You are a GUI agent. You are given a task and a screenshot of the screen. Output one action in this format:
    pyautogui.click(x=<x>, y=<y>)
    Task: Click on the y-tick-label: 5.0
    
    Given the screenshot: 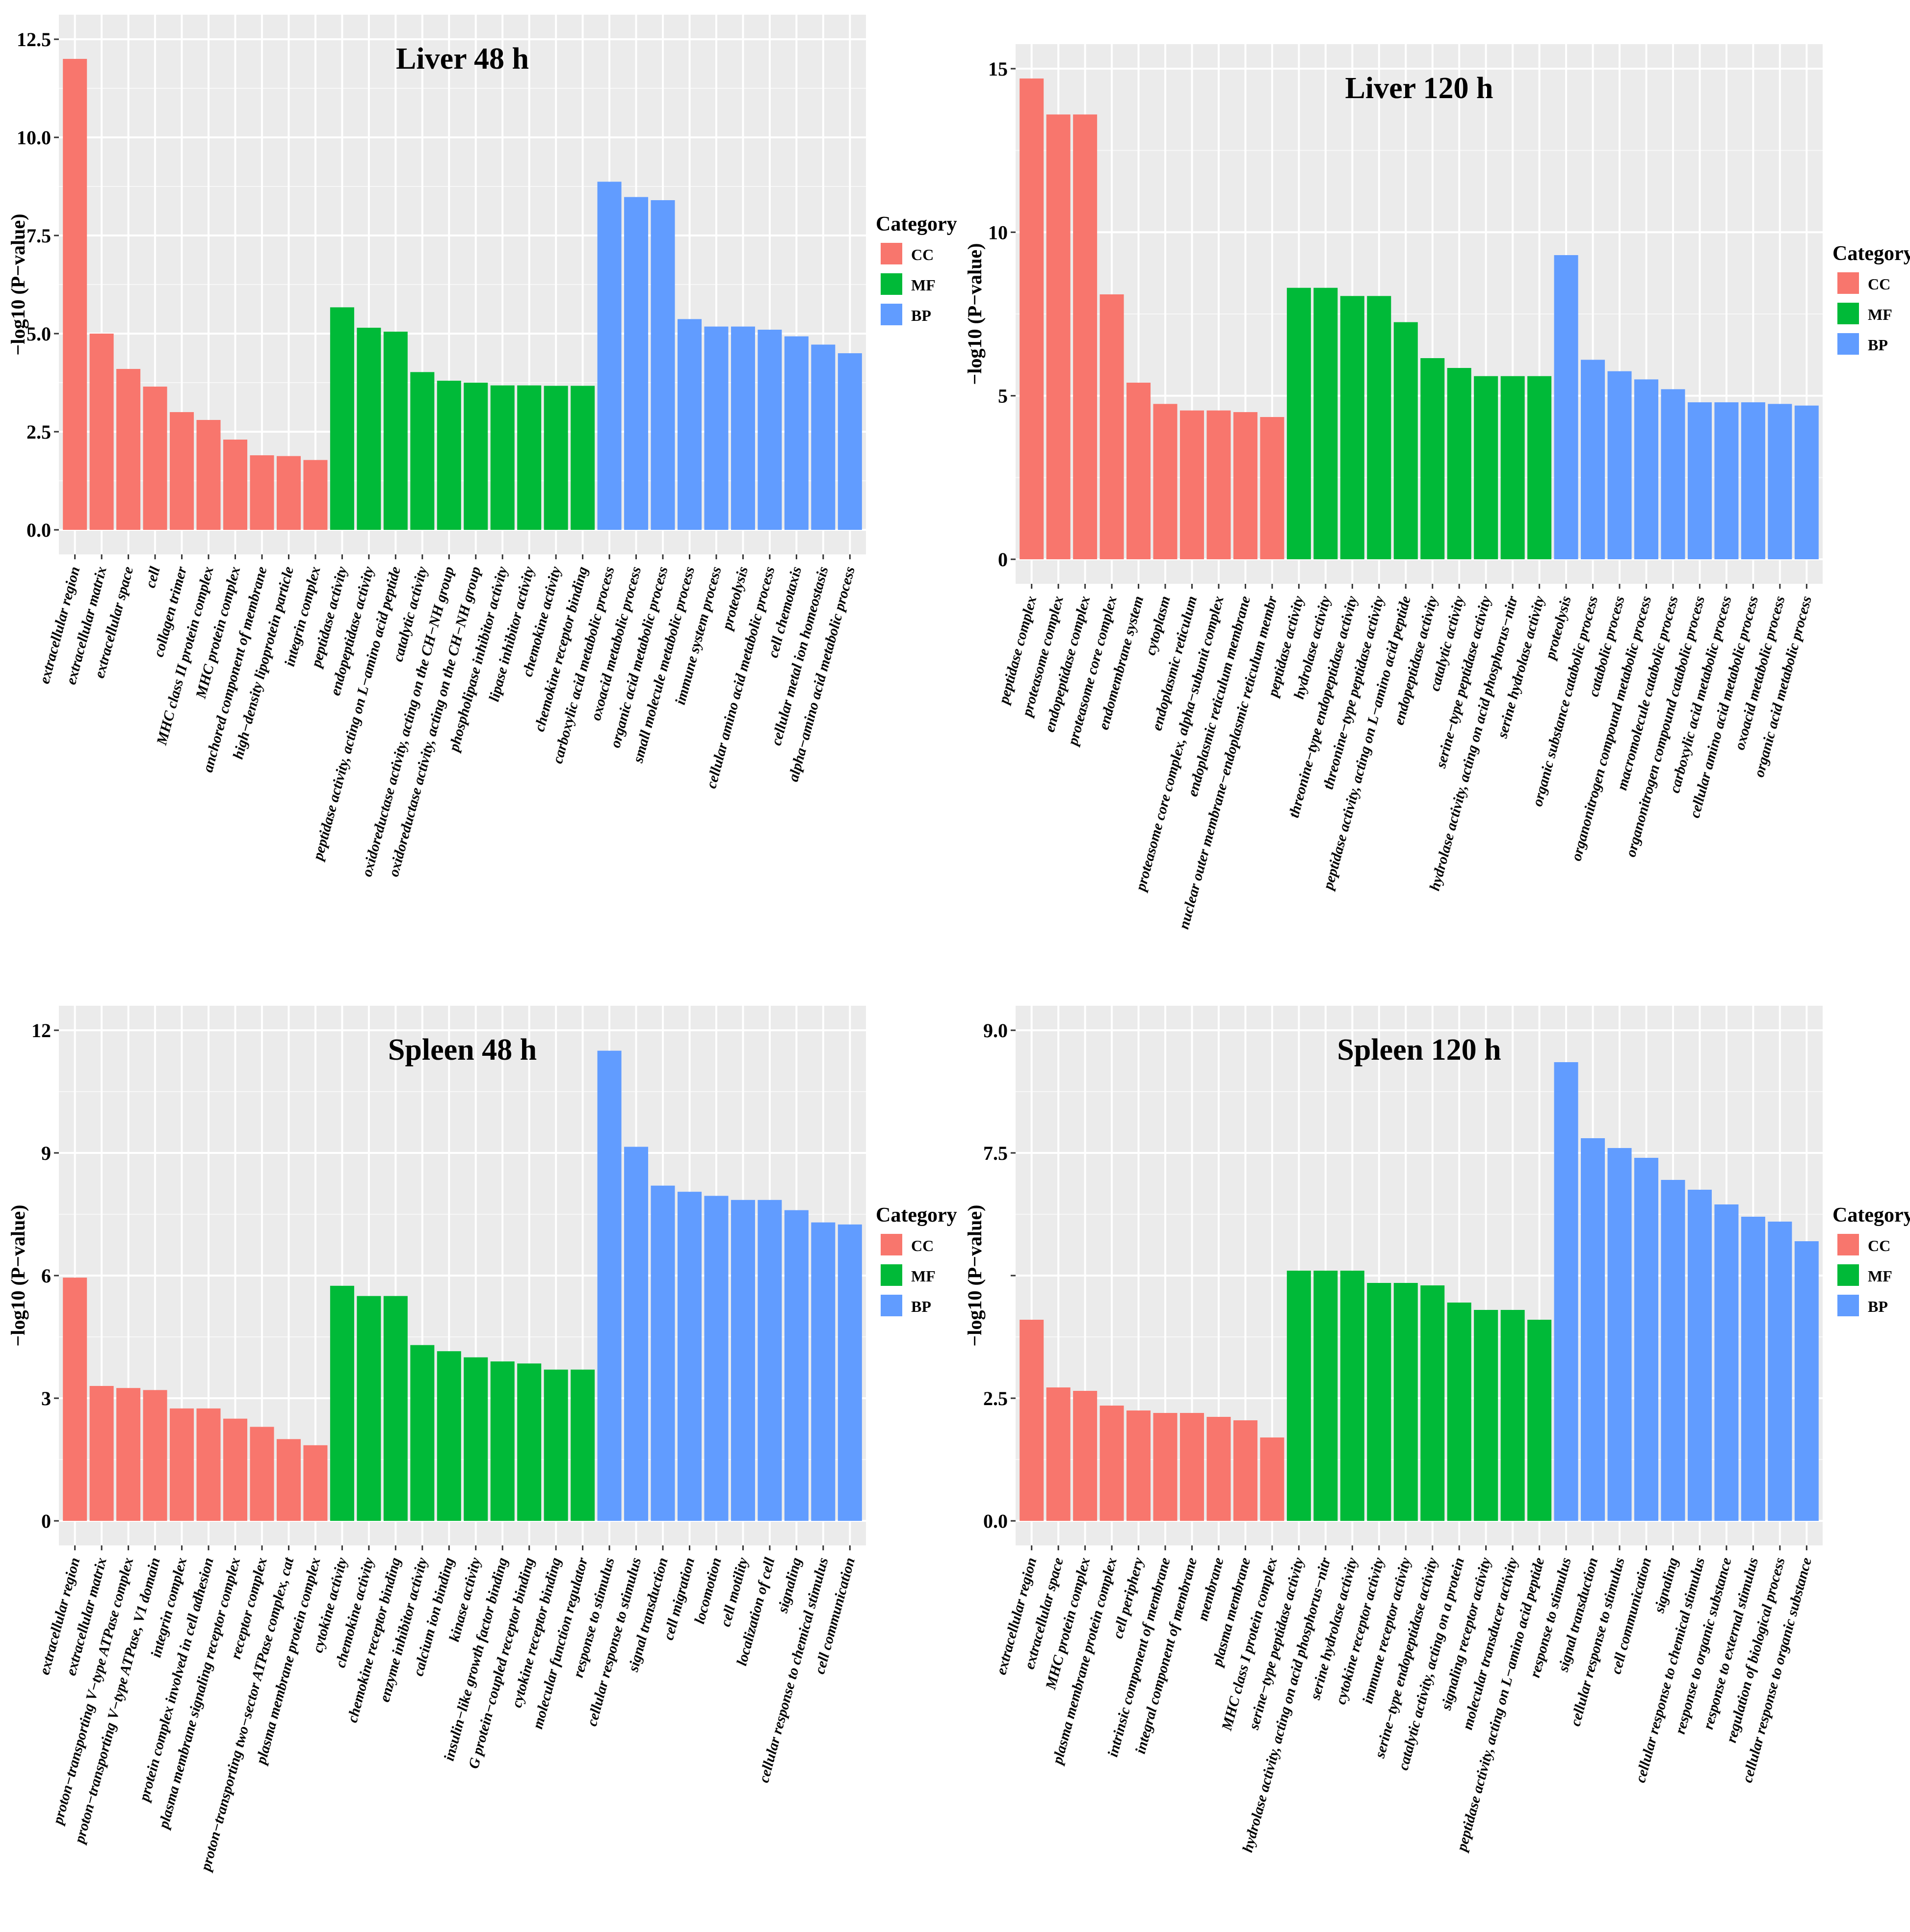 What is the action you would take?
    pyautogui.click(x=38, y=334)
    